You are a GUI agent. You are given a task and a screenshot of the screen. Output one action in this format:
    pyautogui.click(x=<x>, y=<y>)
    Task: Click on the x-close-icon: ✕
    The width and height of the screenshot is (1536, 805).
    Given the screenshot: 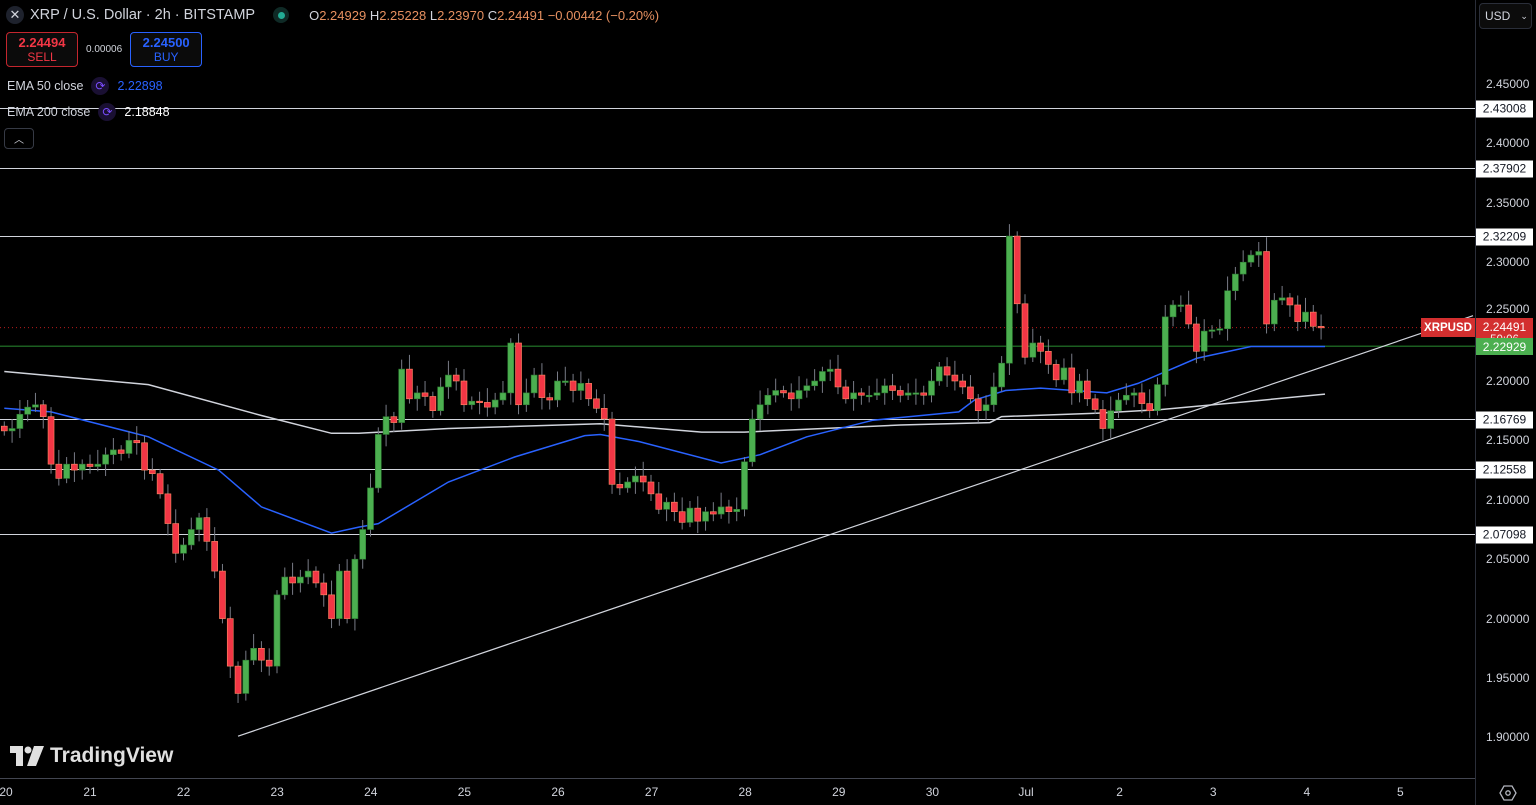 What is the action you would take?
    pyautogui.click(x=15, y=15)
    